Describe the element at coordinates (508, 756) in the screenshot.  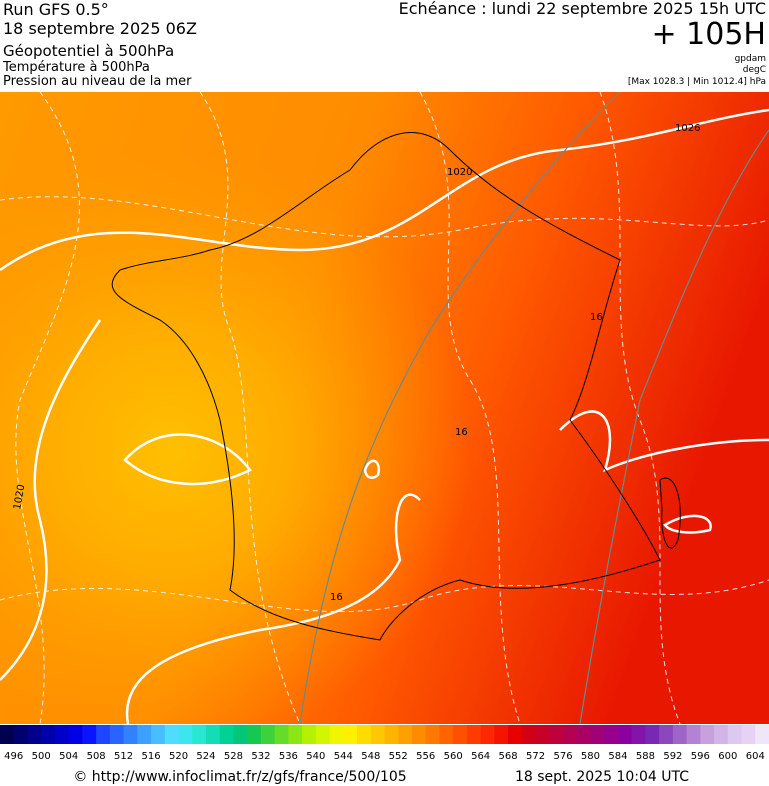
I see `scale-label: 568` at that location.